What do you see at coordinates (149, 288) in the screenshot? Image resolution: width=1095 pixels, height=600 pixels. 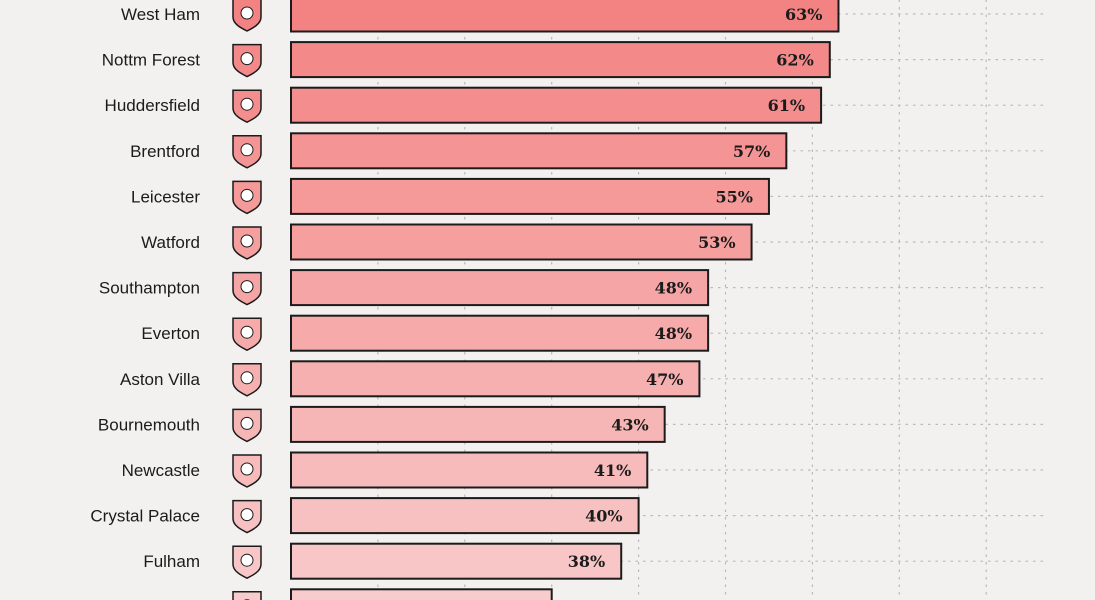 I see `team-name-label: Southampton` at bounding box center [149, 288].